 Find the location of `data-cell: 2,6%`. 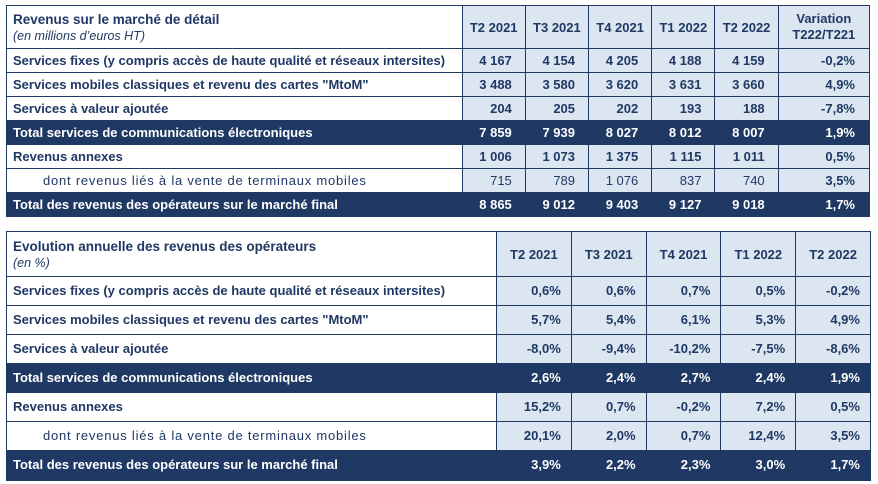

data-cell: 2,6% is located at coordinates (534, 378).